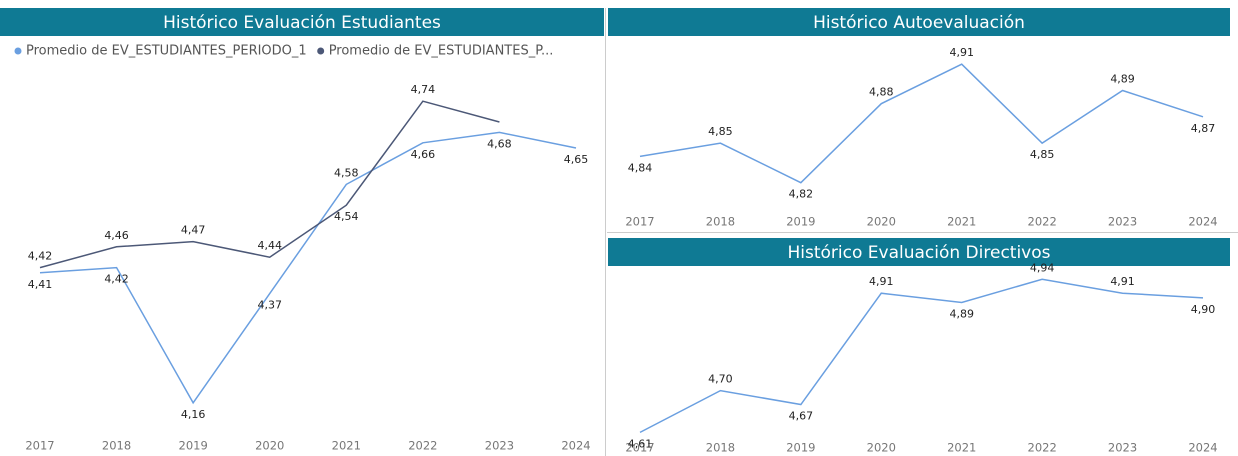 Image resolution: width=1238 pixels, height=456 pixels. I want to click on data-label: 4,46, so click(116, 235).